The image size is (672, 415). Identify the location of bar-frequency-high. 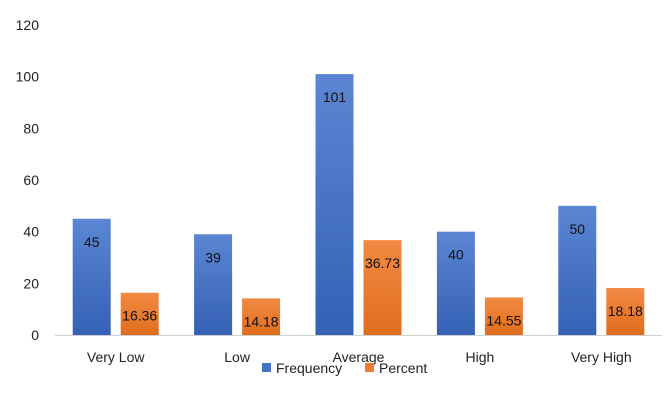
(455, 283).